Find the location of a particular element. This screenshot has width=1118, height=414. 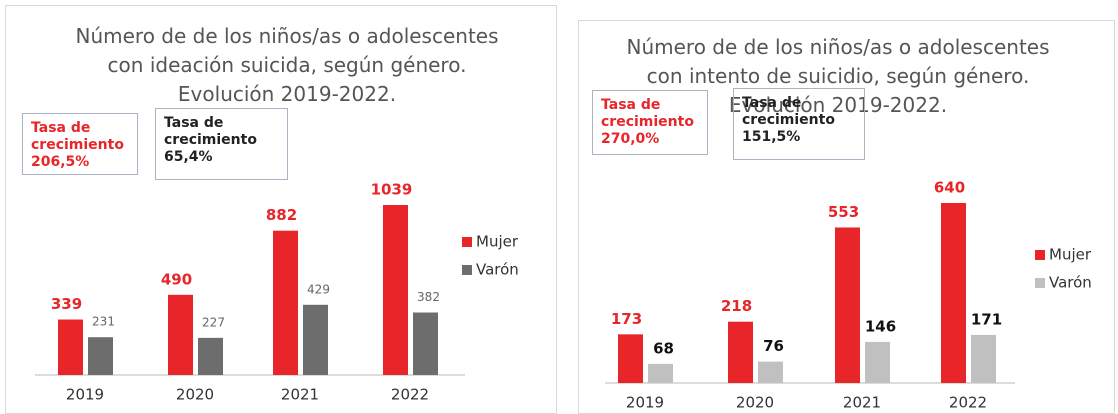

annotation-box: Tasa de crecimiento 151,5% is located at coordinates (799, 124).